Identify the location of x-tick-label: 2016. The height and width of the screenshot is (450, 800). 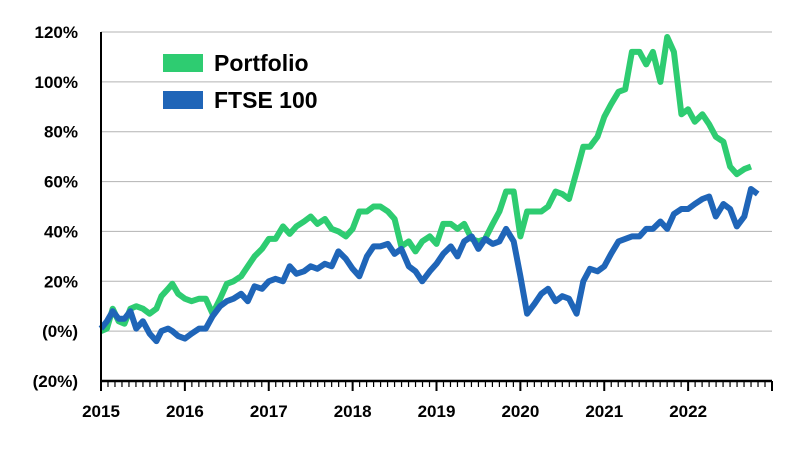
(185, 411).